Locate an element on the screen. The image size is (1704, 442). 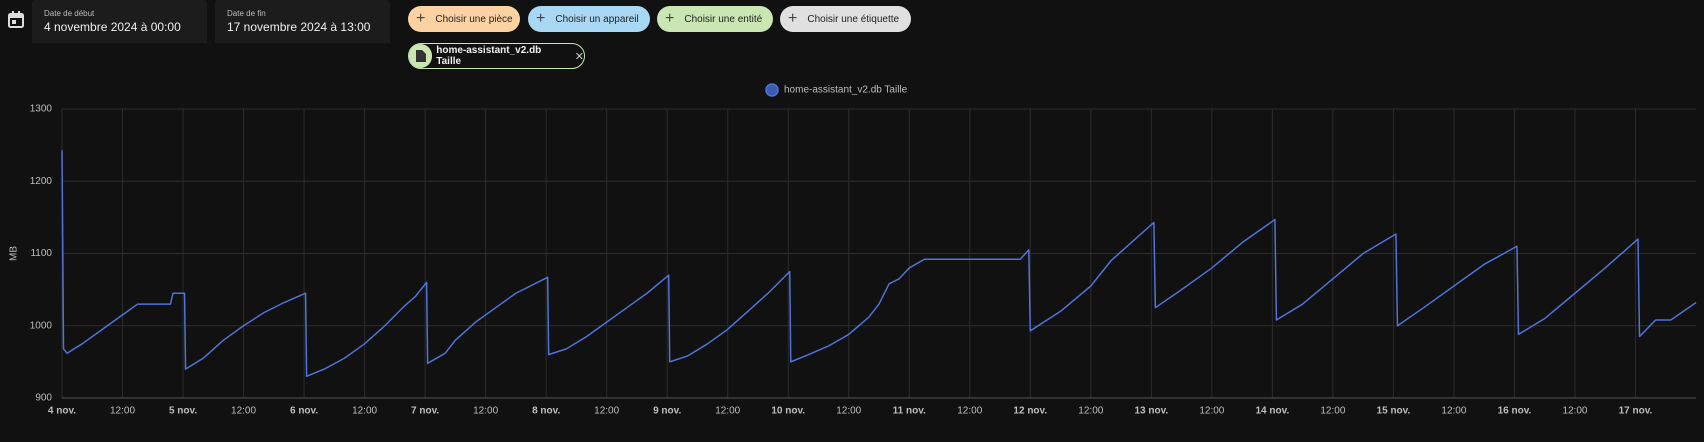
chip-label: Choisir un appareil is located at coordinates (597, 19).